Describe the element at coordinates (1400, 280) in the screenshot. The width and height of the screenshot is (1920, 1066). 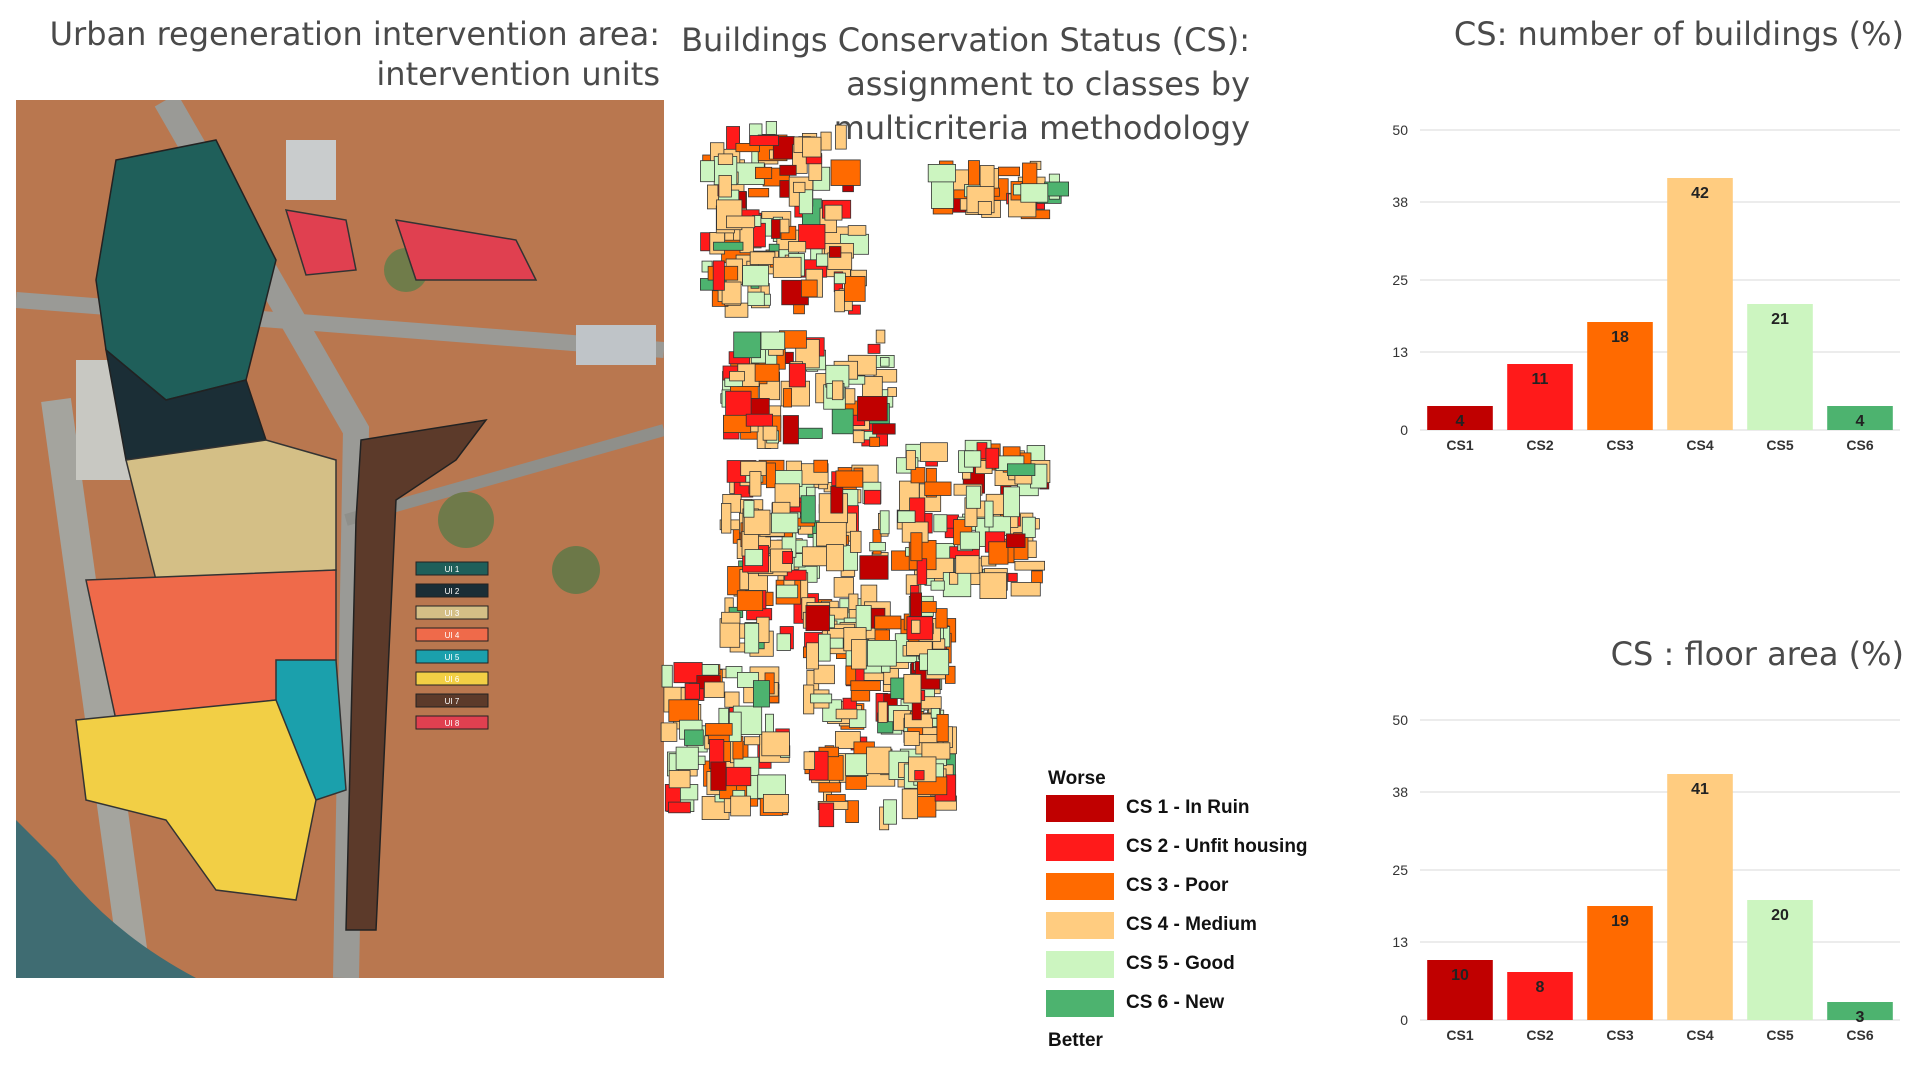
I see `y-tick-label: 25` at that location.